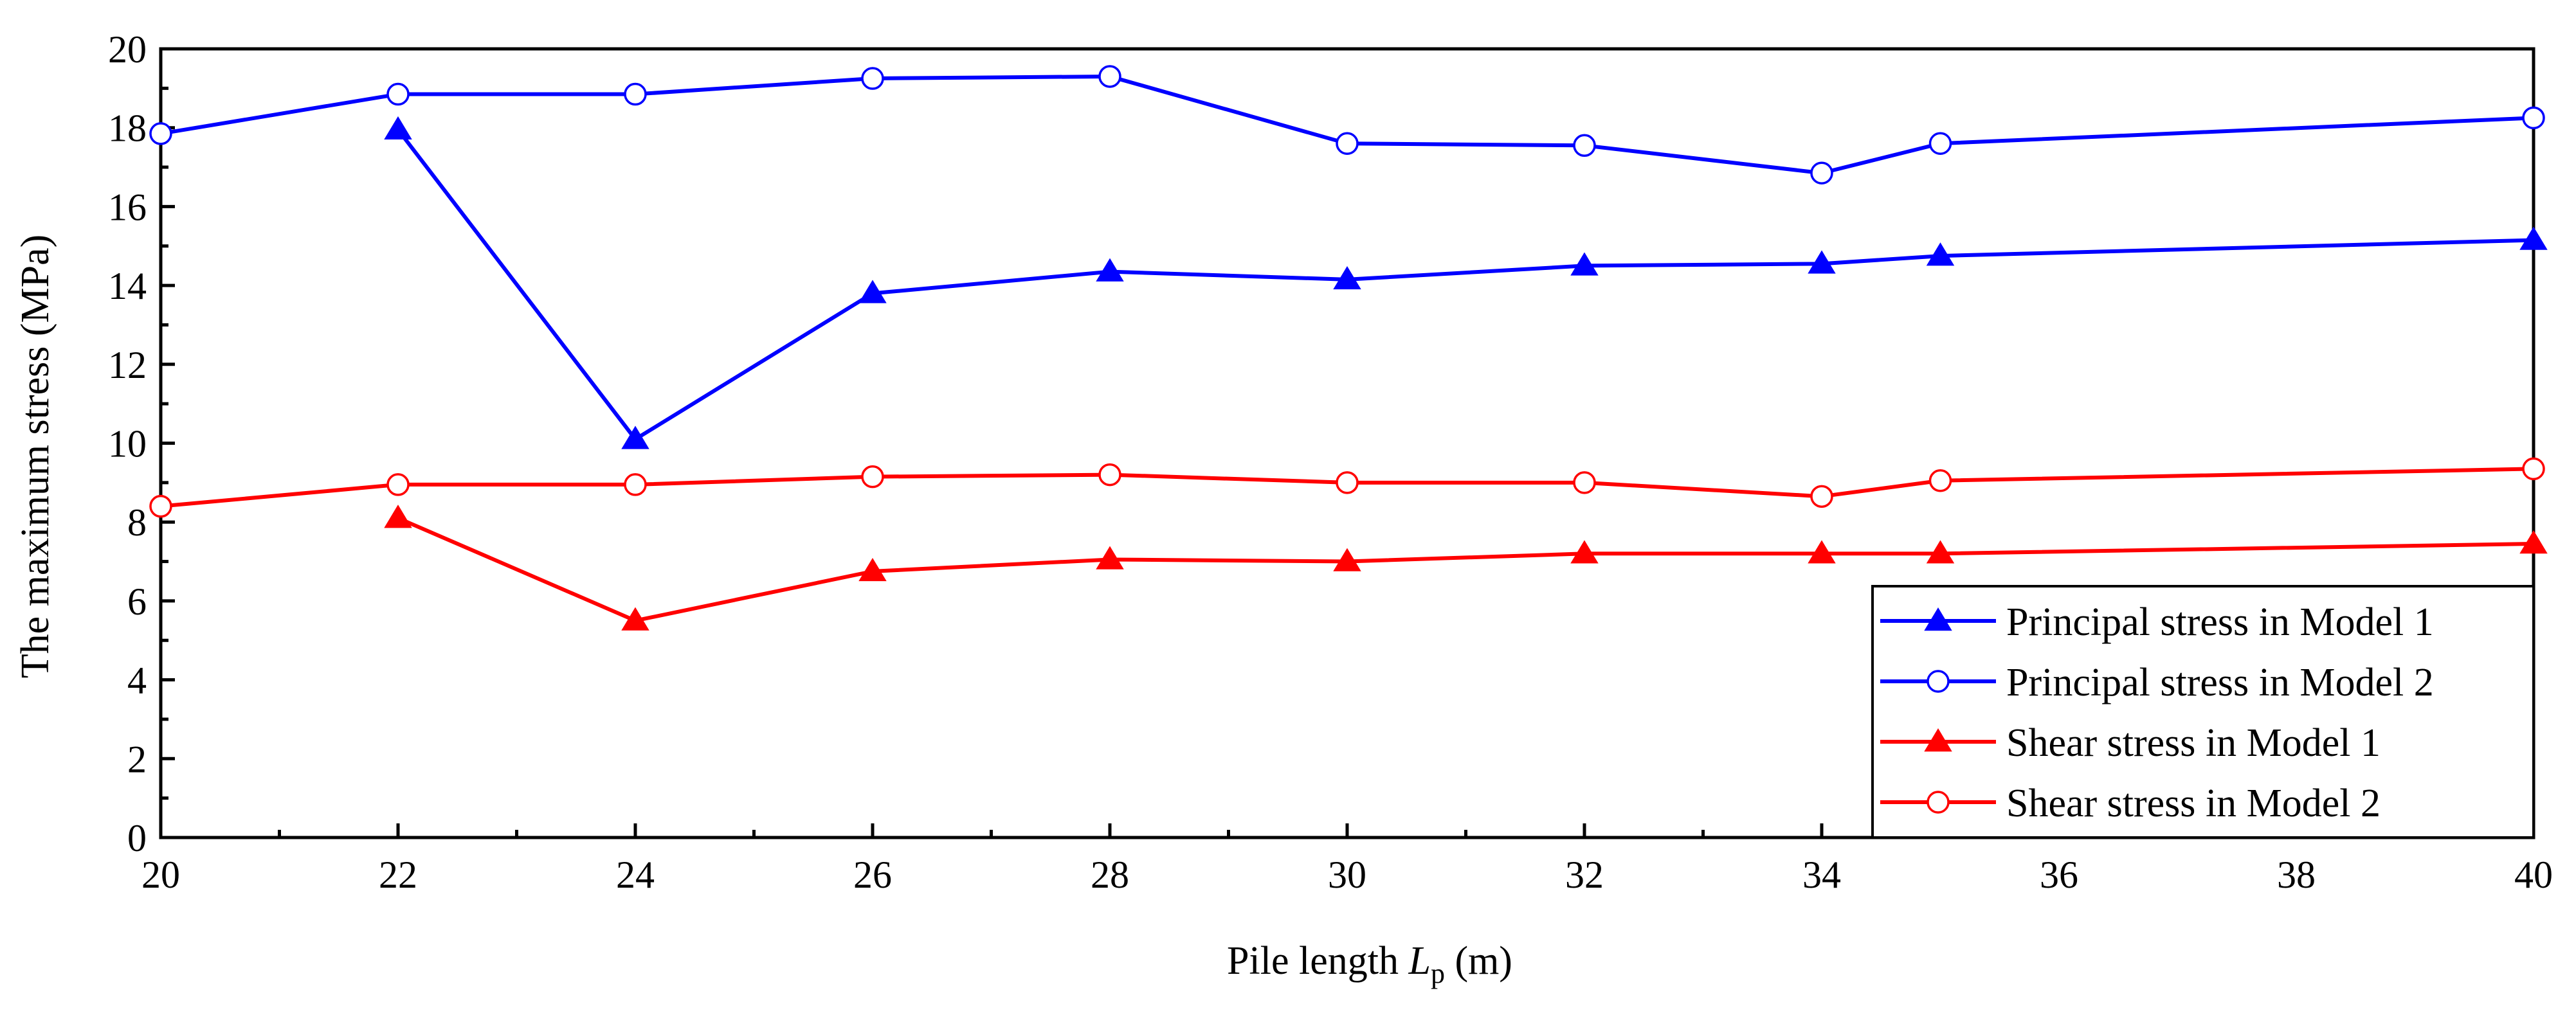  What do you see at coordinates (127, 286) in the screenshot?
I see `y-tick-label: 14` at bounding box center [127, 286].